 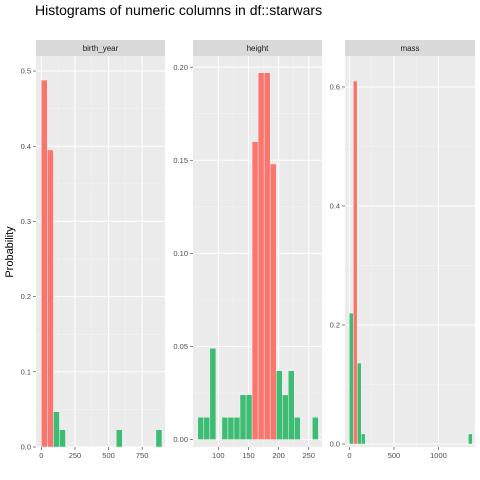 I want to click on y-tick-label: 0.20, so click(x=180, y=67).